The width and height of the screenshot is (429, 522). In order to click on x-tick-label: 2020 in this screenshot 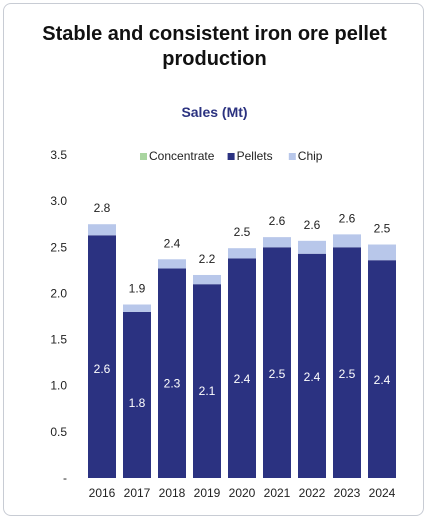, I will do `click(242, 493)`.